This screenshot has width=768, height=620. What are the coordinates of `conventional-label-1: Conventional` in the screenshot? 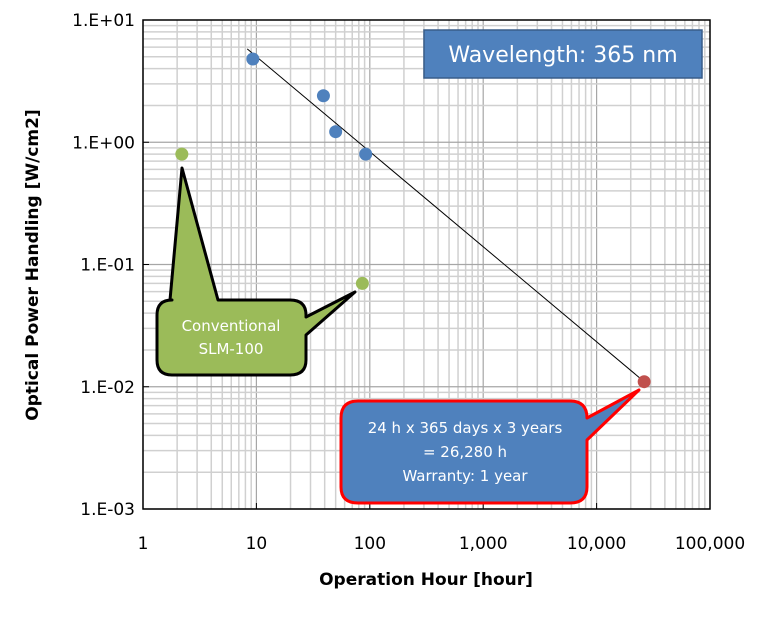 It's located at (231, 326).